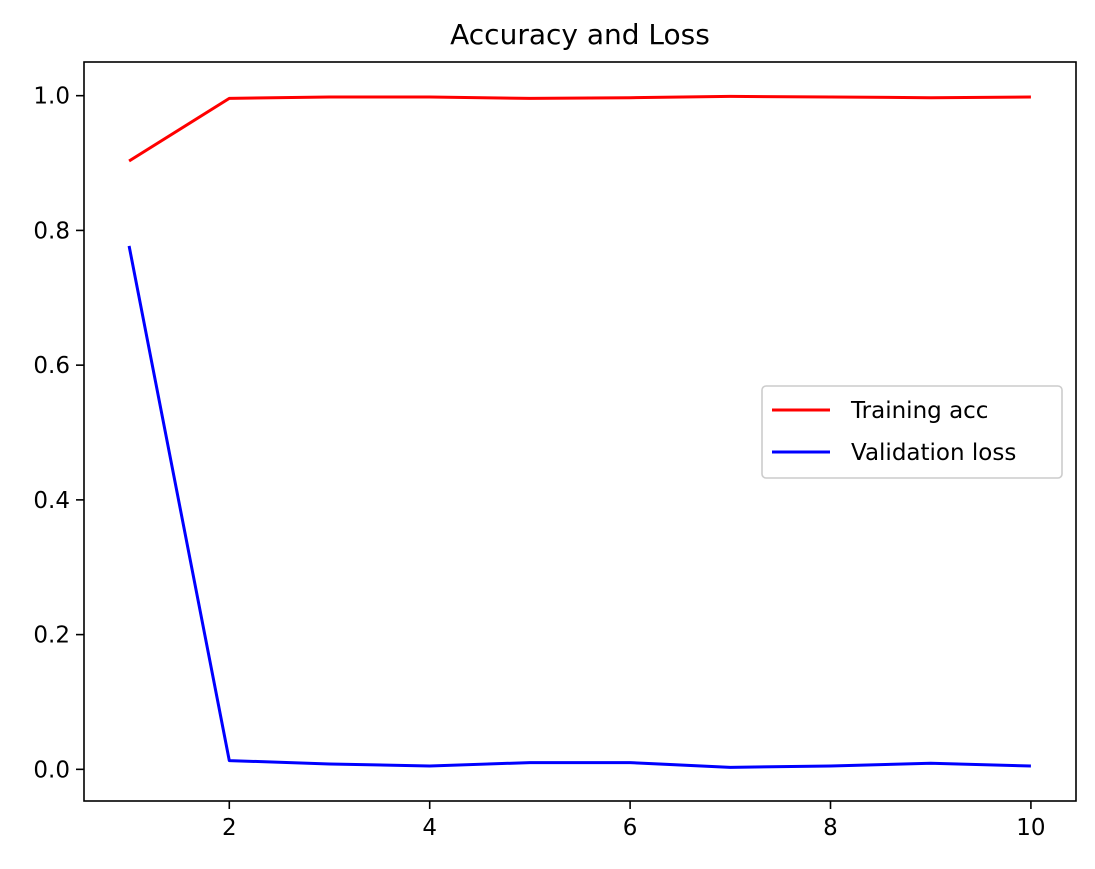  Describe the element at coordinates (919, 411) in the screenshot. I see `legend-label: Training acc` at that location.